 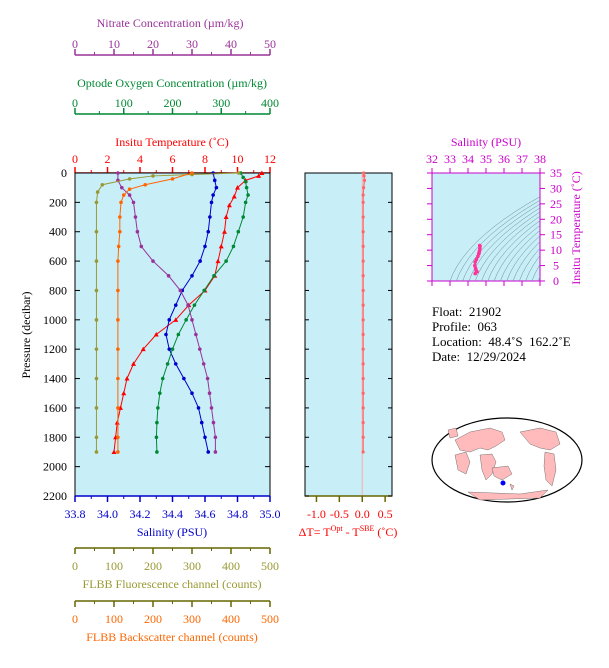 I want to click on backscatter-tick-label: 400, so click(x=231, y=619).